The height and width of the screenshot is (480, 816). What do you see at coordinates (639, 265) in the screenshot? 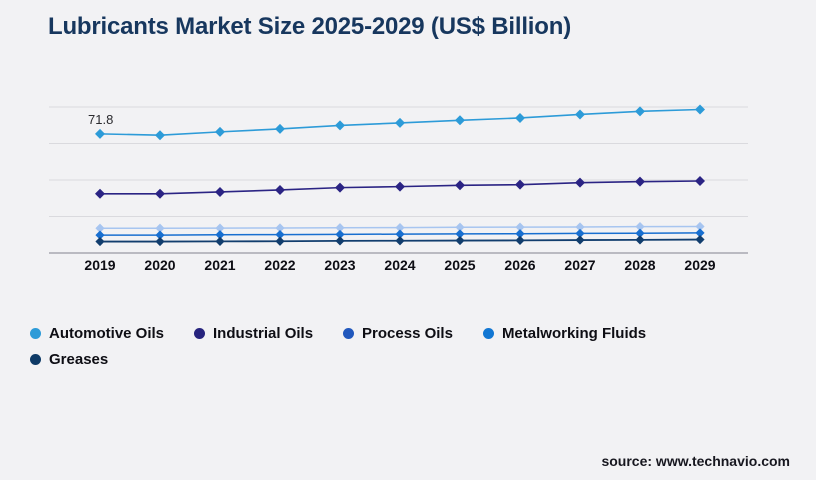
I see `x-axis-label: 2028` at bounding box center [639, 265].